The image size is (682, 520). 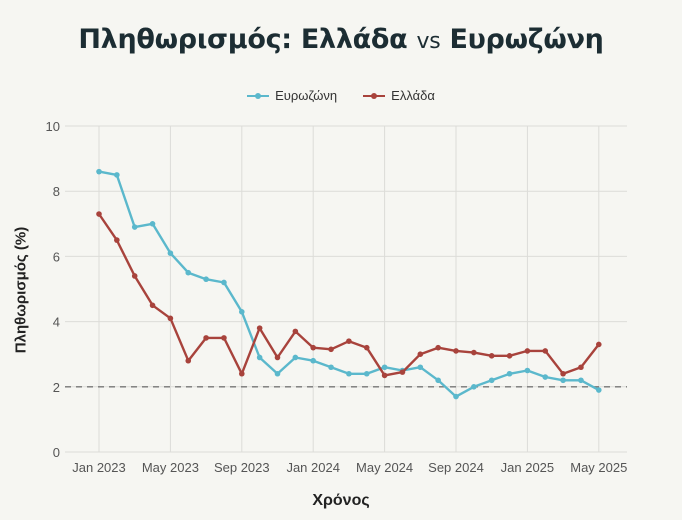 I want to click on title-vs: vs, so click(x=428, y=41).